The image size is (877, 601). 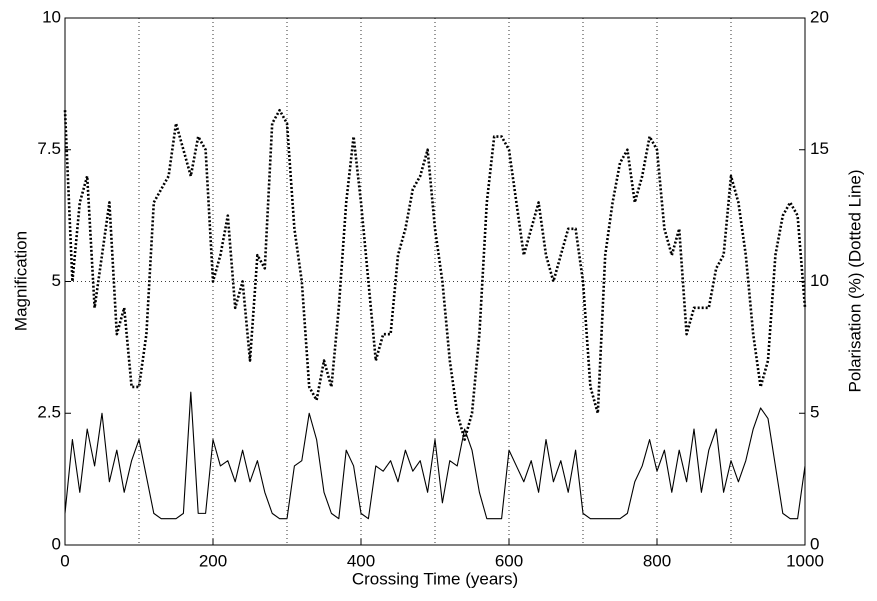 I want to click on x-tick-label: 400, so click(x=361, y=560).